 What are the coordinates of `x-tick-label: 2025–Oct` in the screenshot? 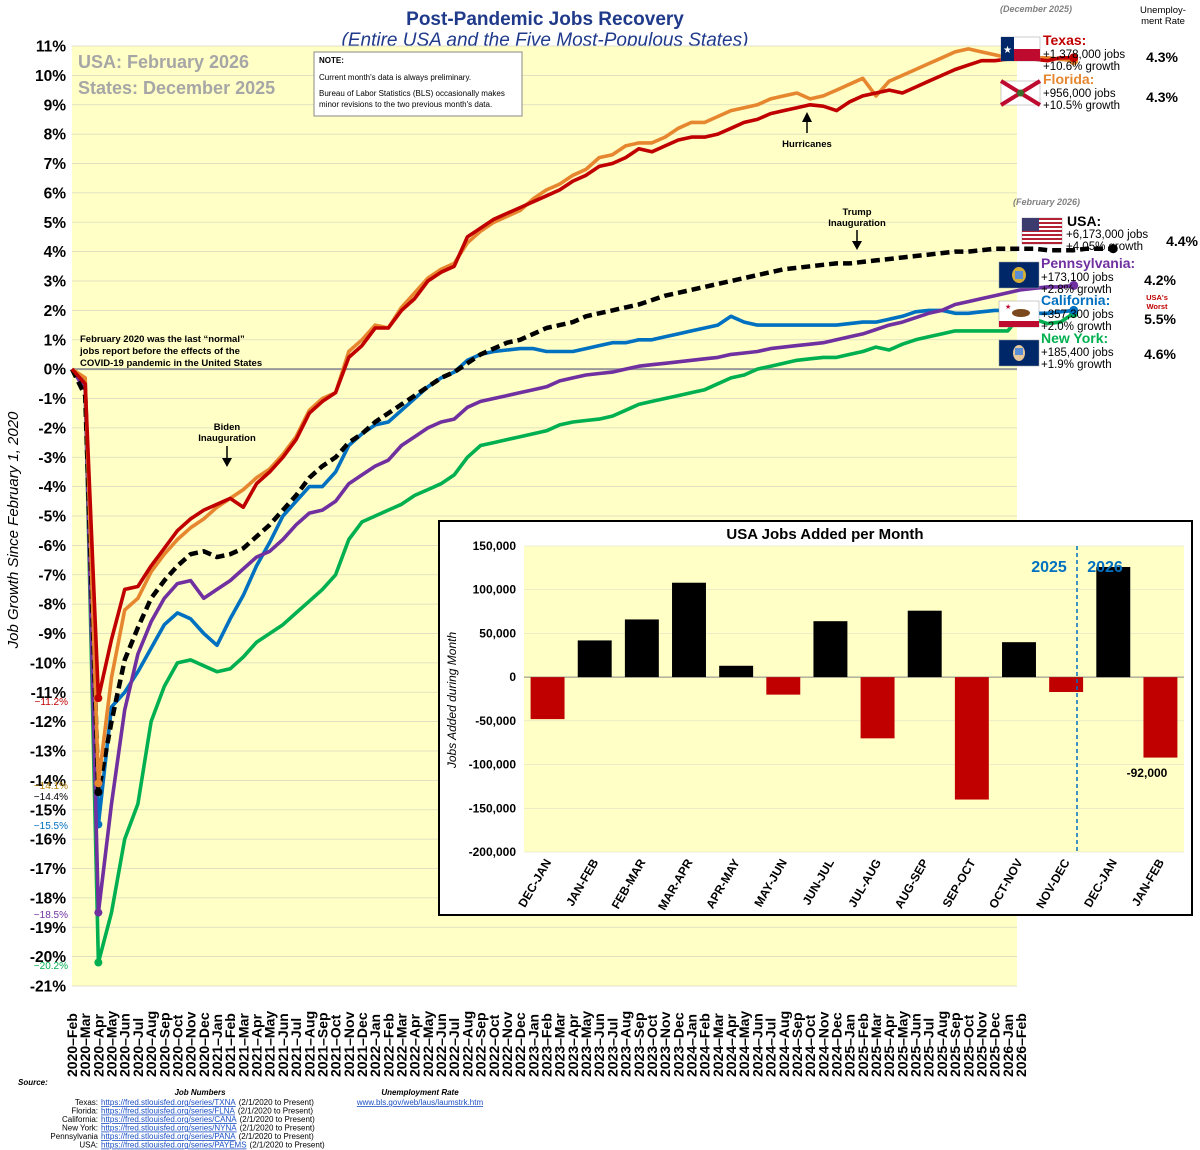 It's located at (968, 1045).